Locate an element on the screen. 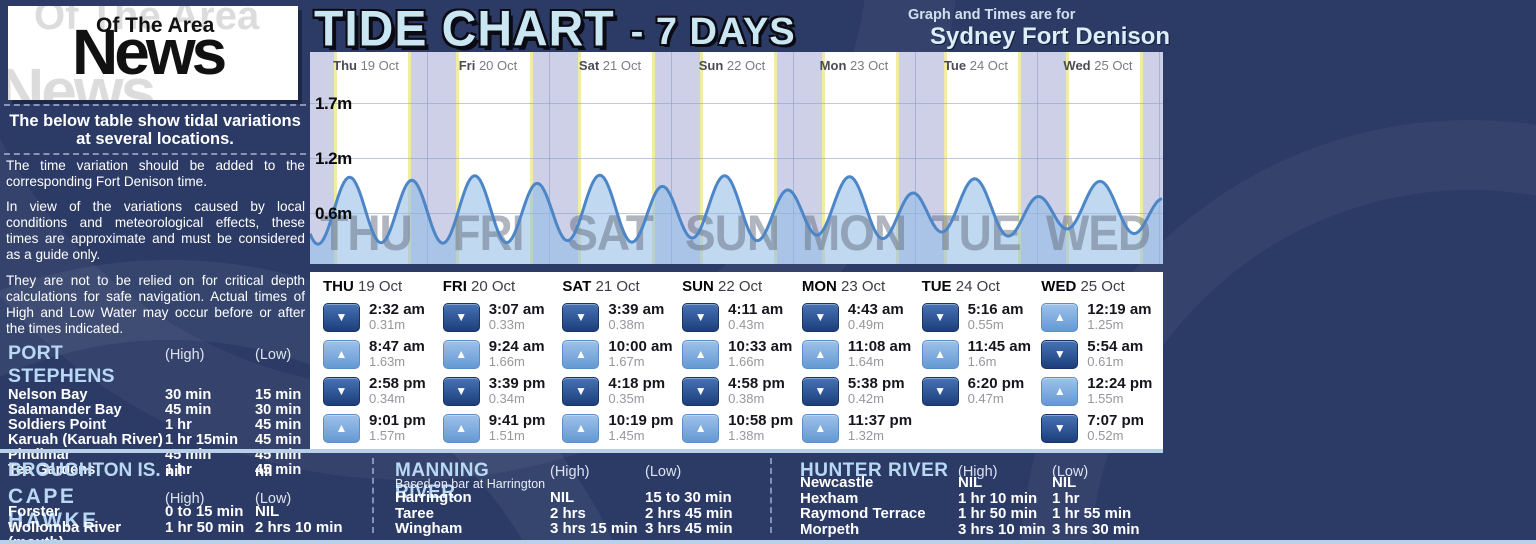  low-tide-entry: ▼ 5:38 pm 0.42m is located at coordinates (861, 391).